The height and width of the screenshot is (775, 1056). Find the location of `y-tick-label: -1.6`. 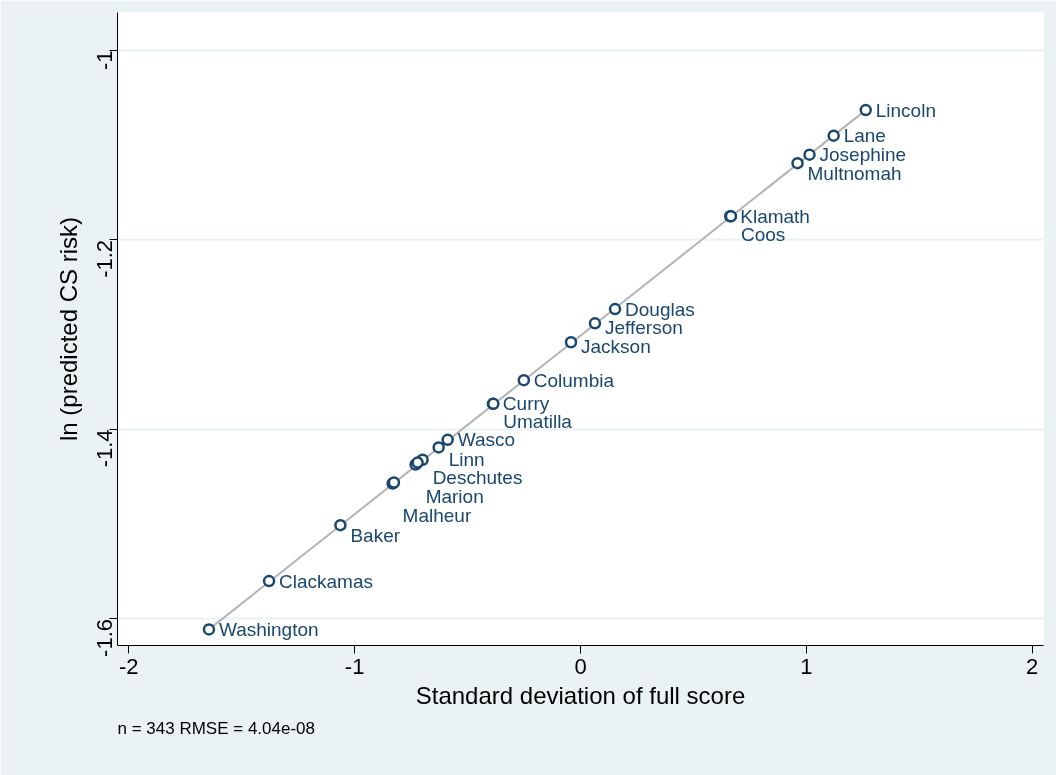

y-tick-label: -1.6 is located at coordinates (104, 637).